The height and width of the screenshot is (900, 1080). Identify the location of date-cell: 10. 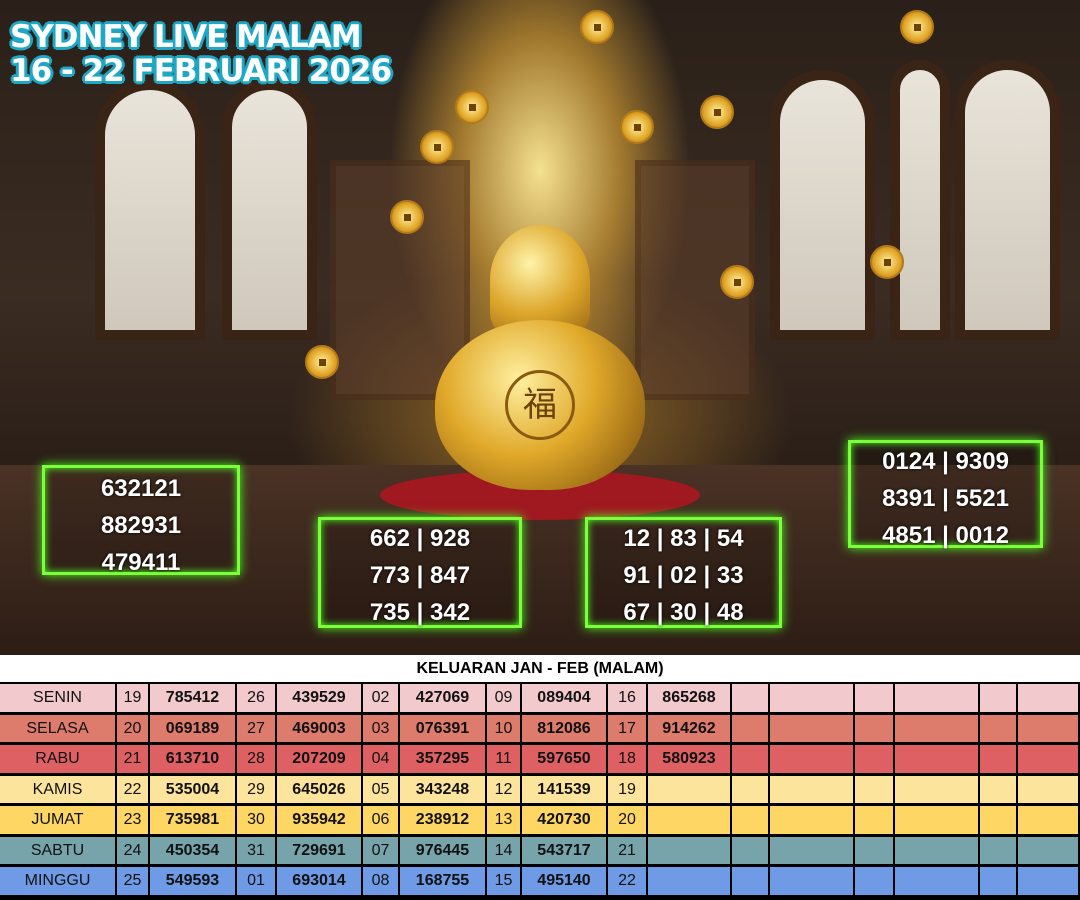
(504, 728).